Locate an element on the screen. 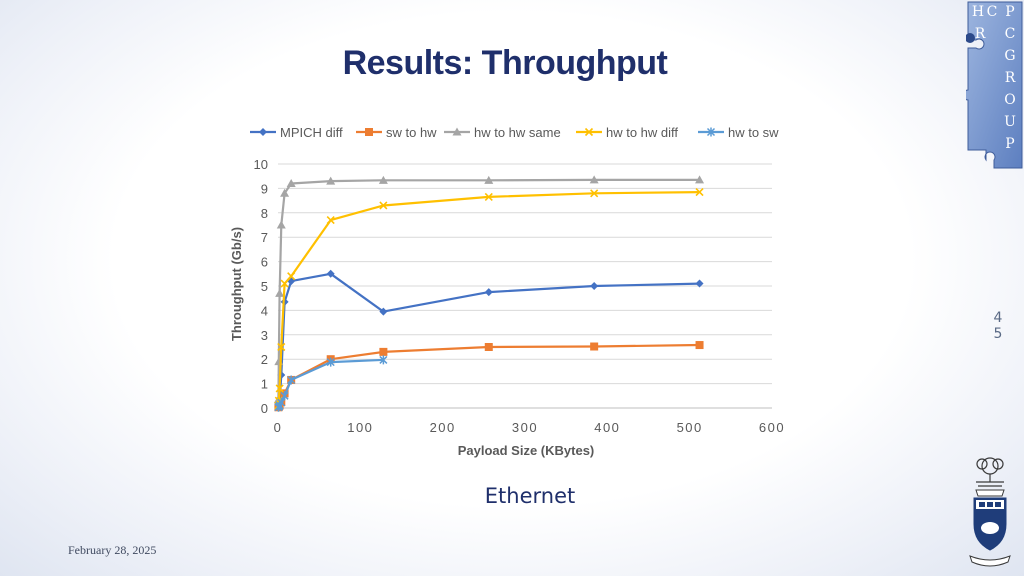  legend-item: MPICH diff is located at coordinates (296, 132).